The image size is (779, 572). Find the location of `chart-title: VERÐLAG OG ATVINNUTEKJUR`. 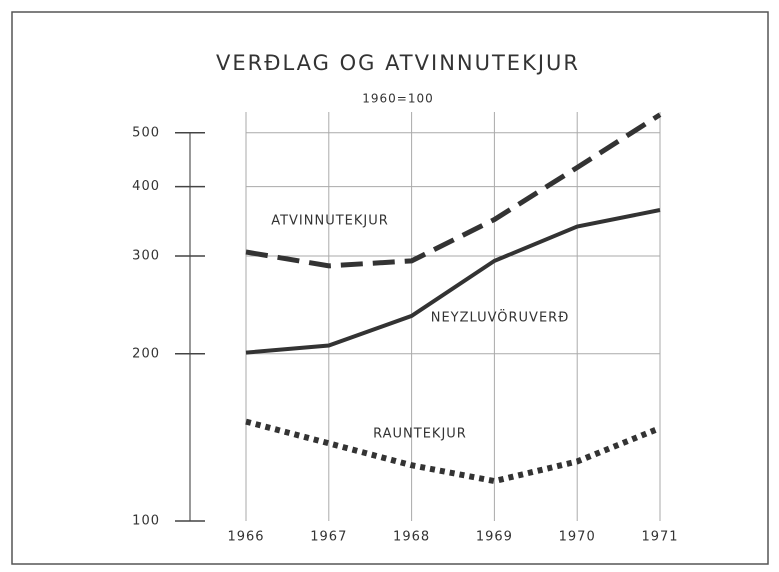

chart-title: VERÐLAG OG ATVINNUTEKJUR is located at coordinates (398, 63).